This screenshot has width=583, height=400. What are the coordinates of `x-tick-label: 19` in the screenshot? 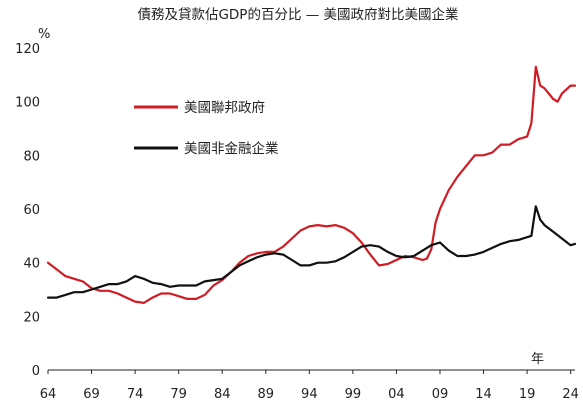 It's located at (527, 393).